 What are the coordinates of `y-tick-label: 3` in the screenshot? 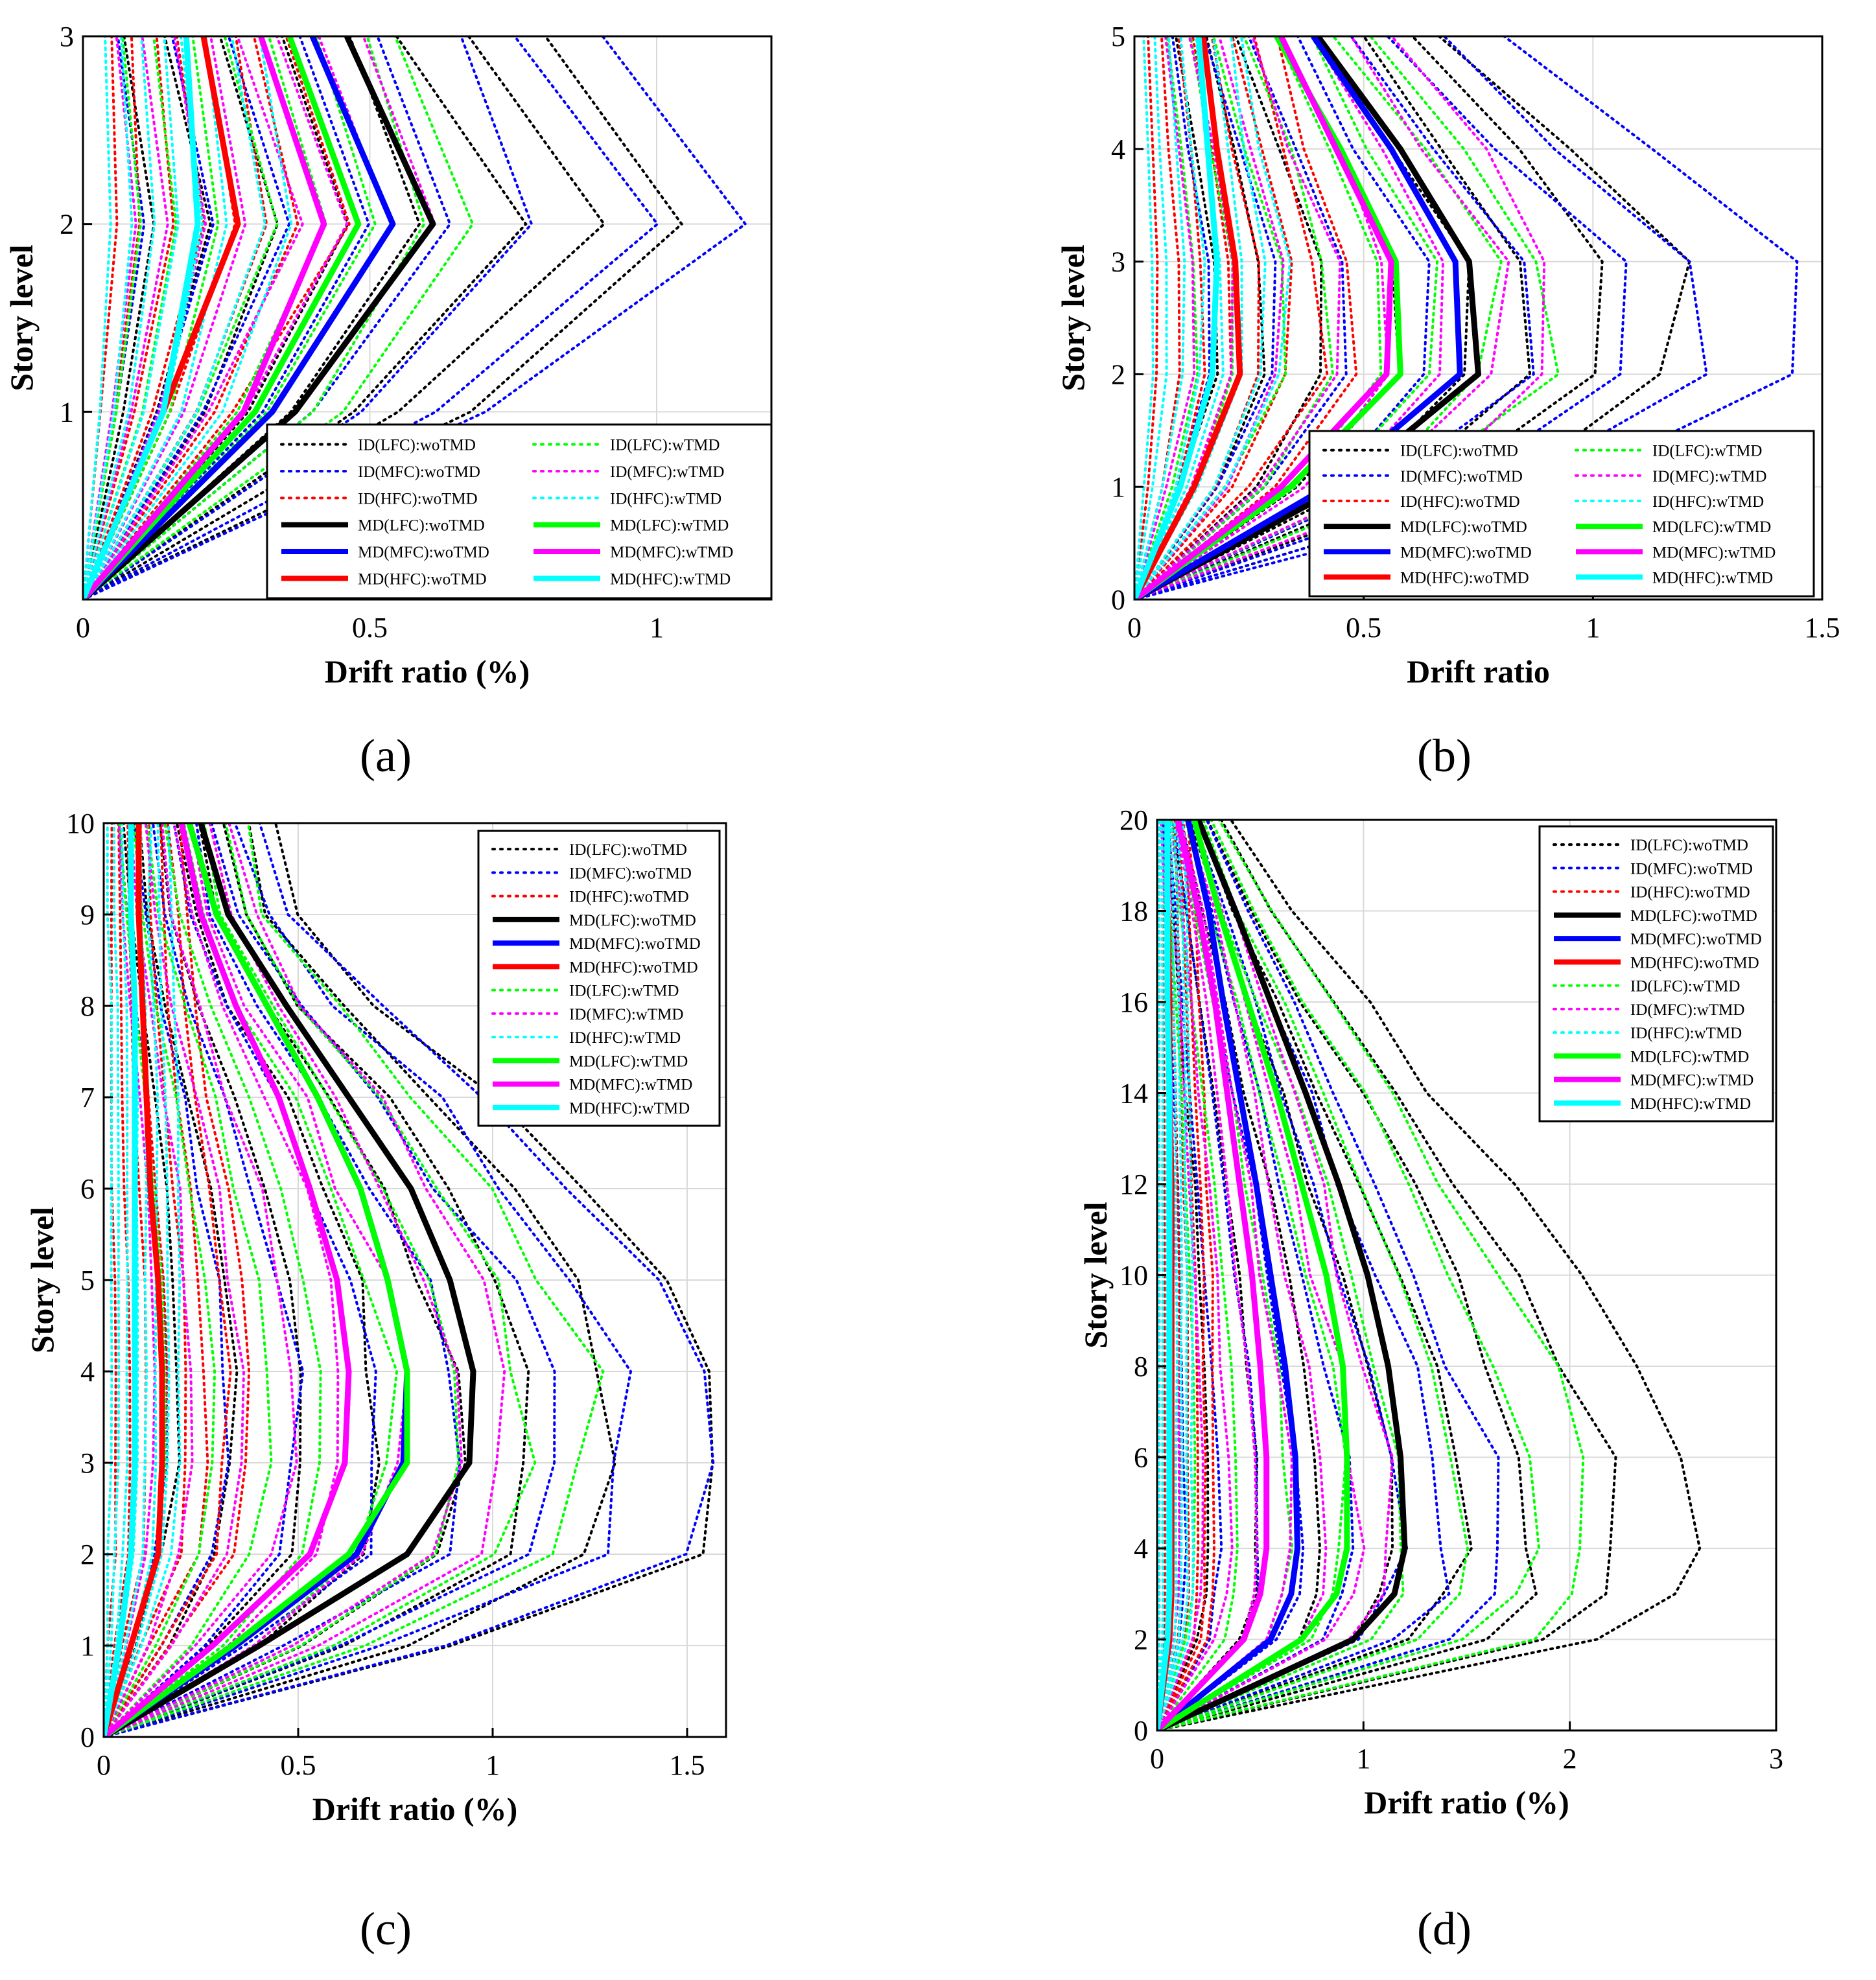 It's located at (87, 1463).